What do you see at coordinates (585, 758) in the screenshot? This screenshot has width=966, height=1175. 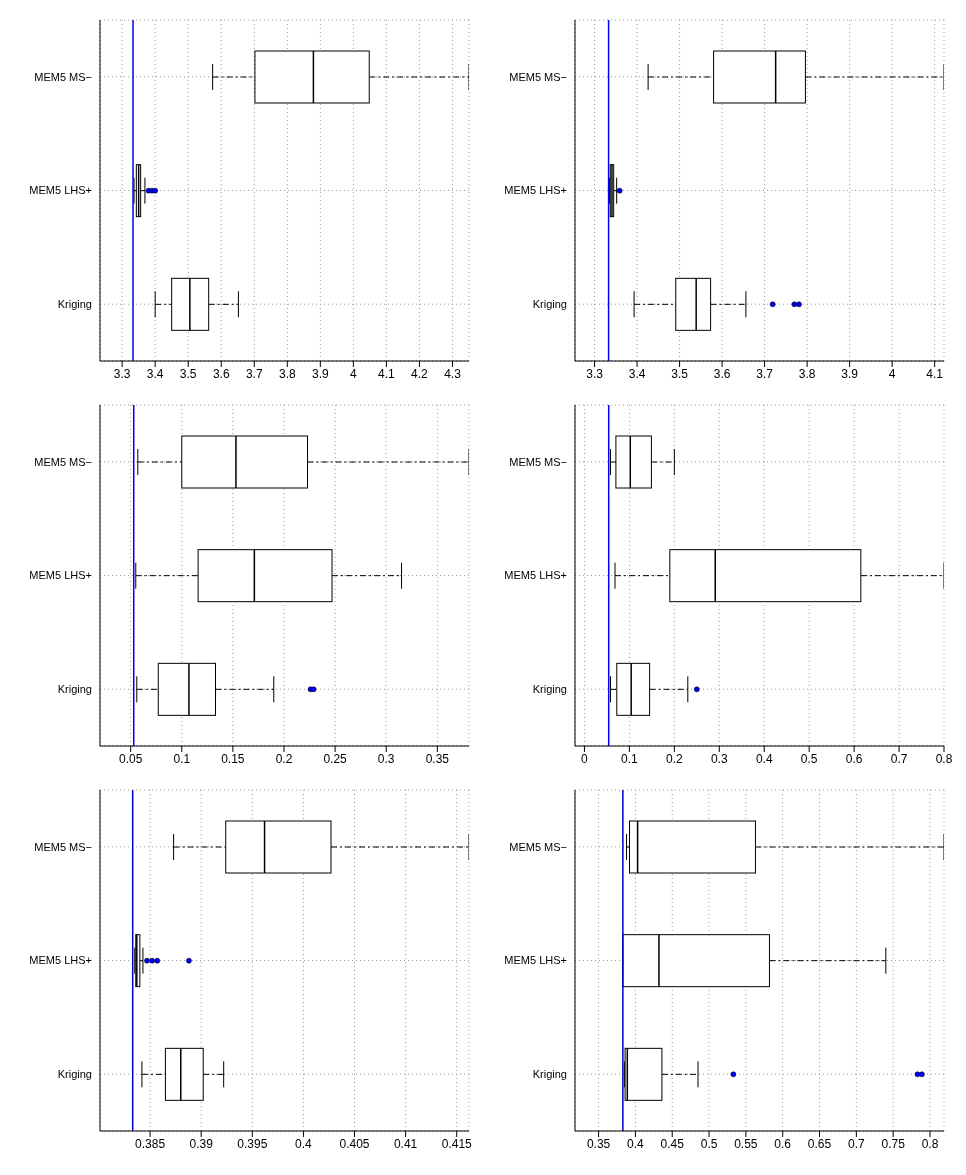 I see `x-tick-label: 0` at bounding box center [585, 758].